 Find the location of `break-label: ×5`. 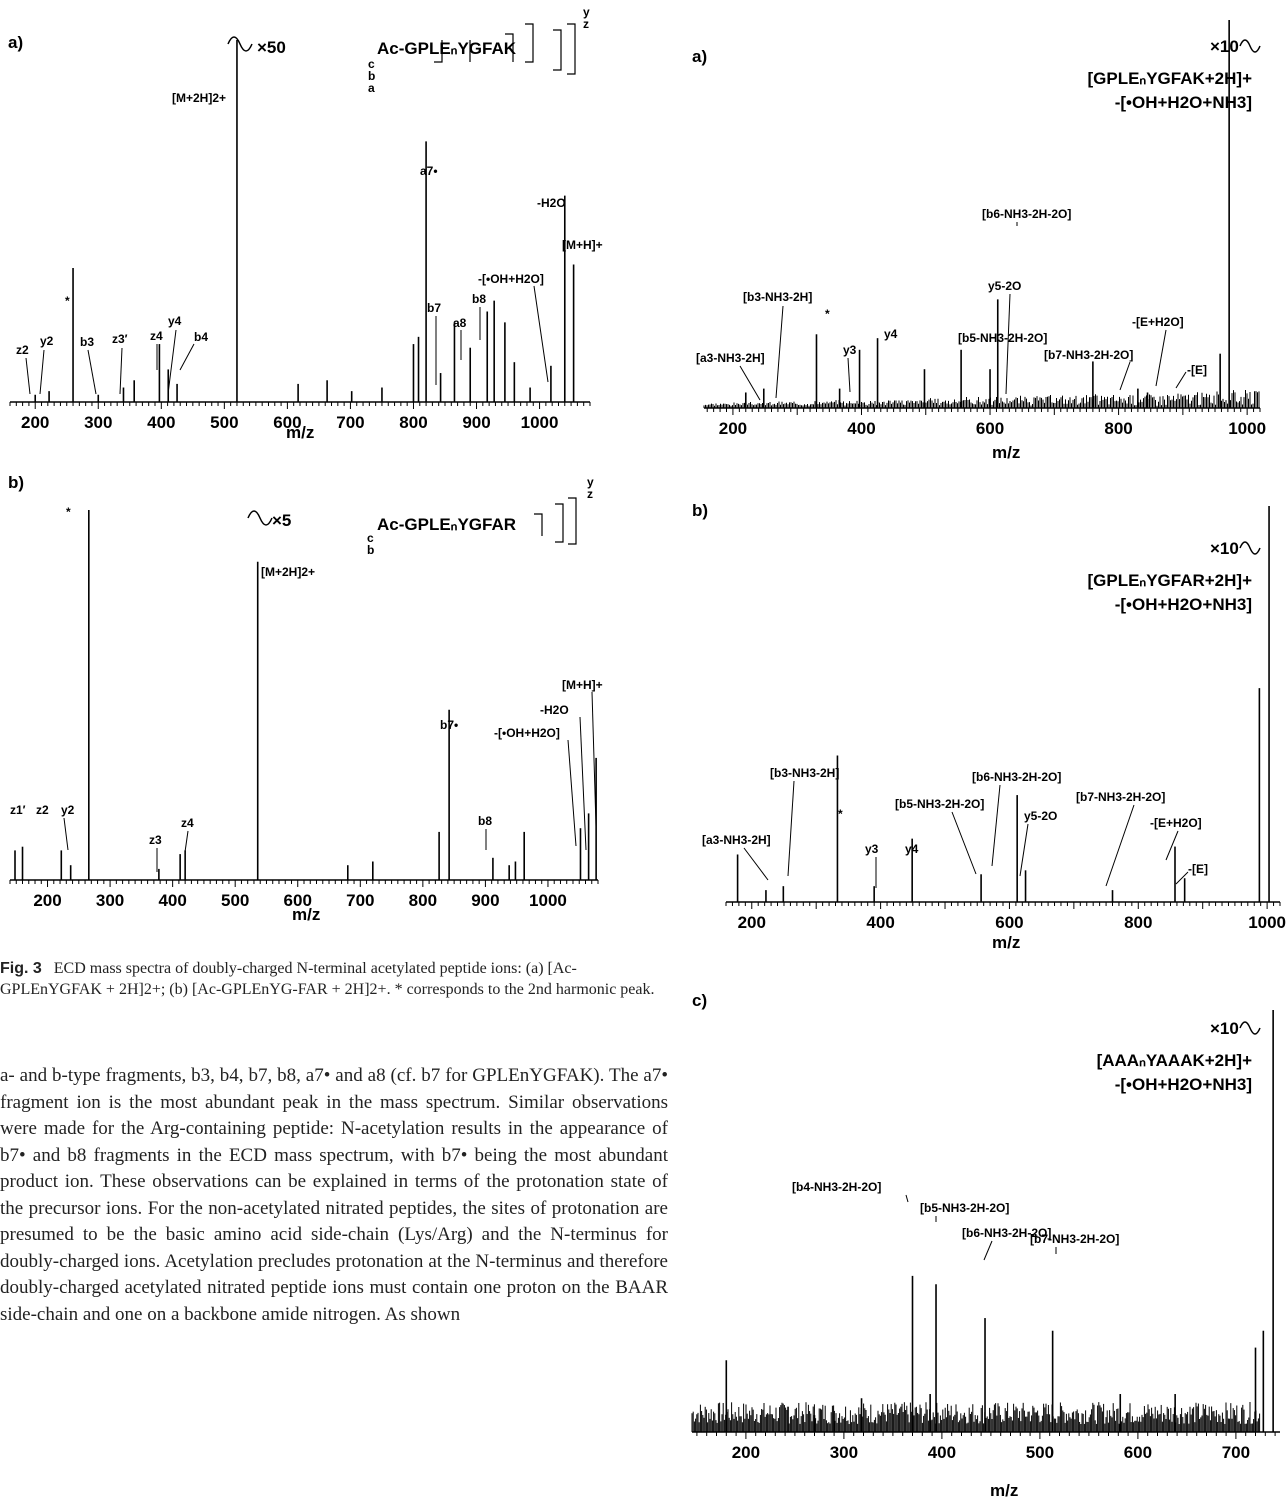

break-label: ×5 is located at coordinates (281, 520).